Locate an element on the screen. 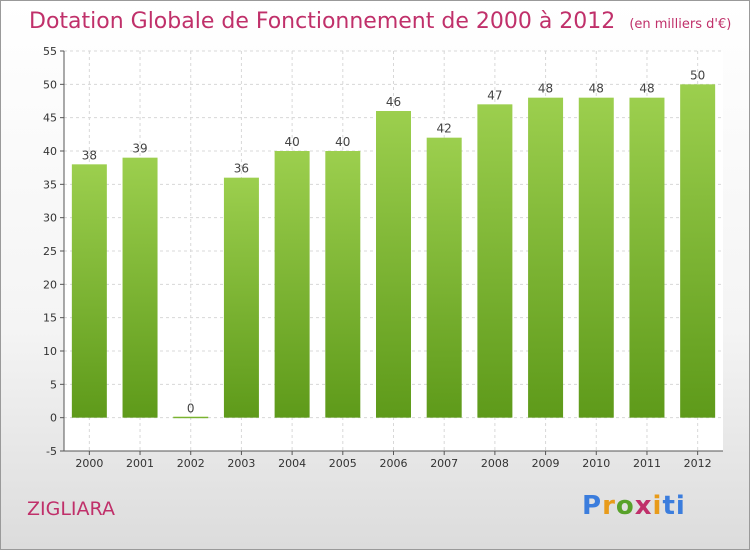 Image resolution: width=750 pixels, height=551 pixels. y-tick-label: 15 is located at coordinates (50, 318).